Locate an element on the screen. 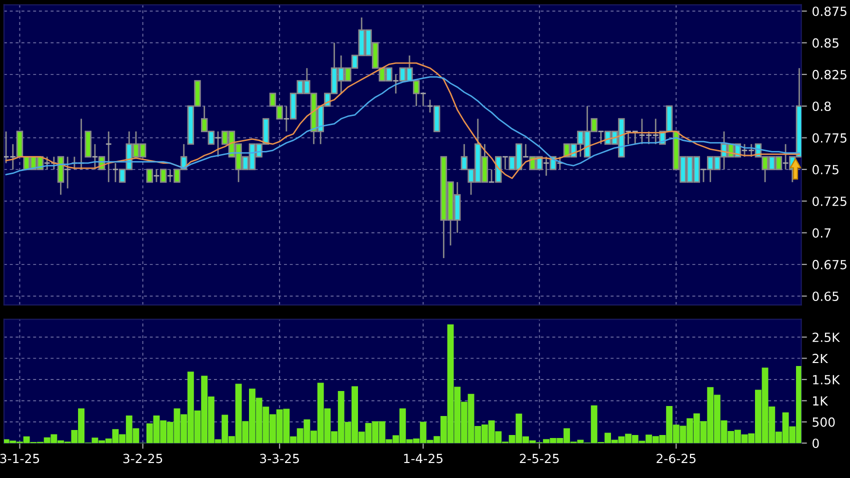  y-tick-label: 0.875 is located at coordinates (829, 11).